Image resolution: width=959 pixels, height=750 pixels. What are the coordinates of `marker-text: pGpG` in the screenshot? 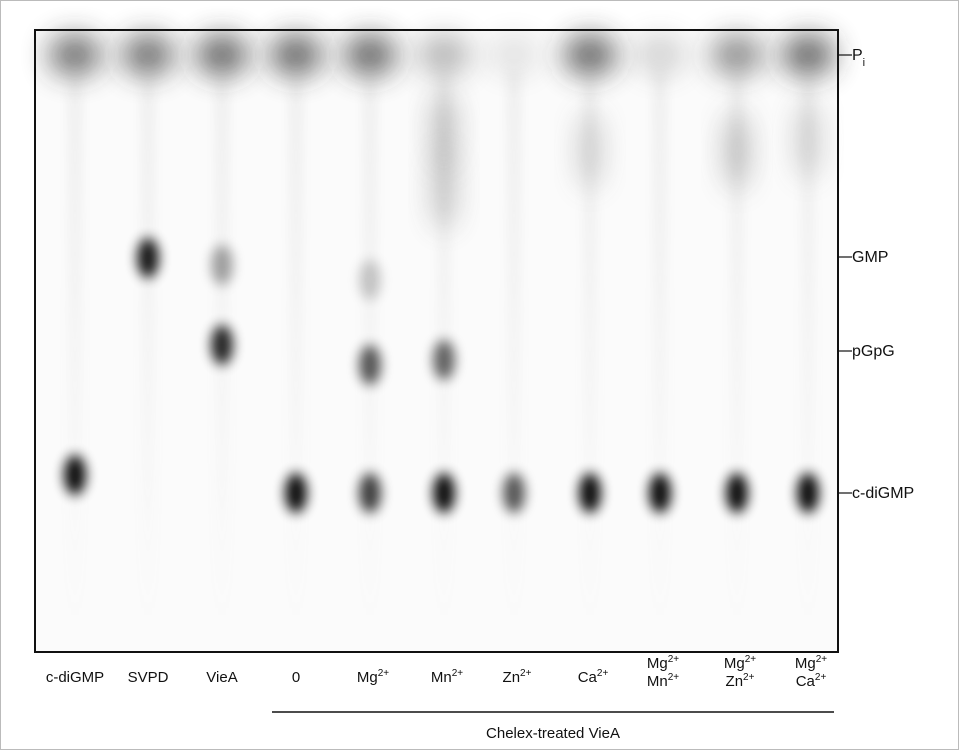 It's located at (873, 351).